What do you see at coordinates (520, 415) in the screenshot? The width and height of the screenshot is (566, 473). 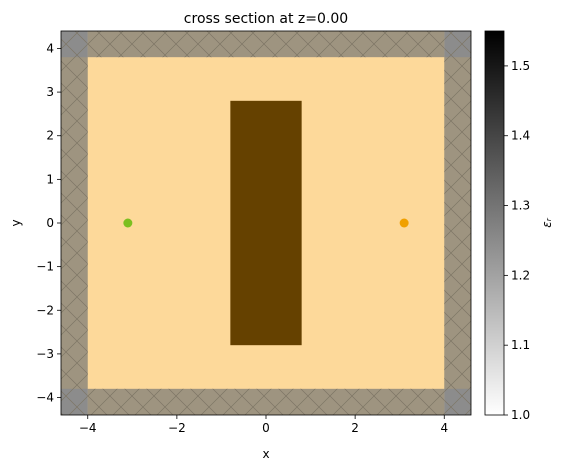 I see `colorbar-tick-label: 1.0` at bounding box center [520, 415].